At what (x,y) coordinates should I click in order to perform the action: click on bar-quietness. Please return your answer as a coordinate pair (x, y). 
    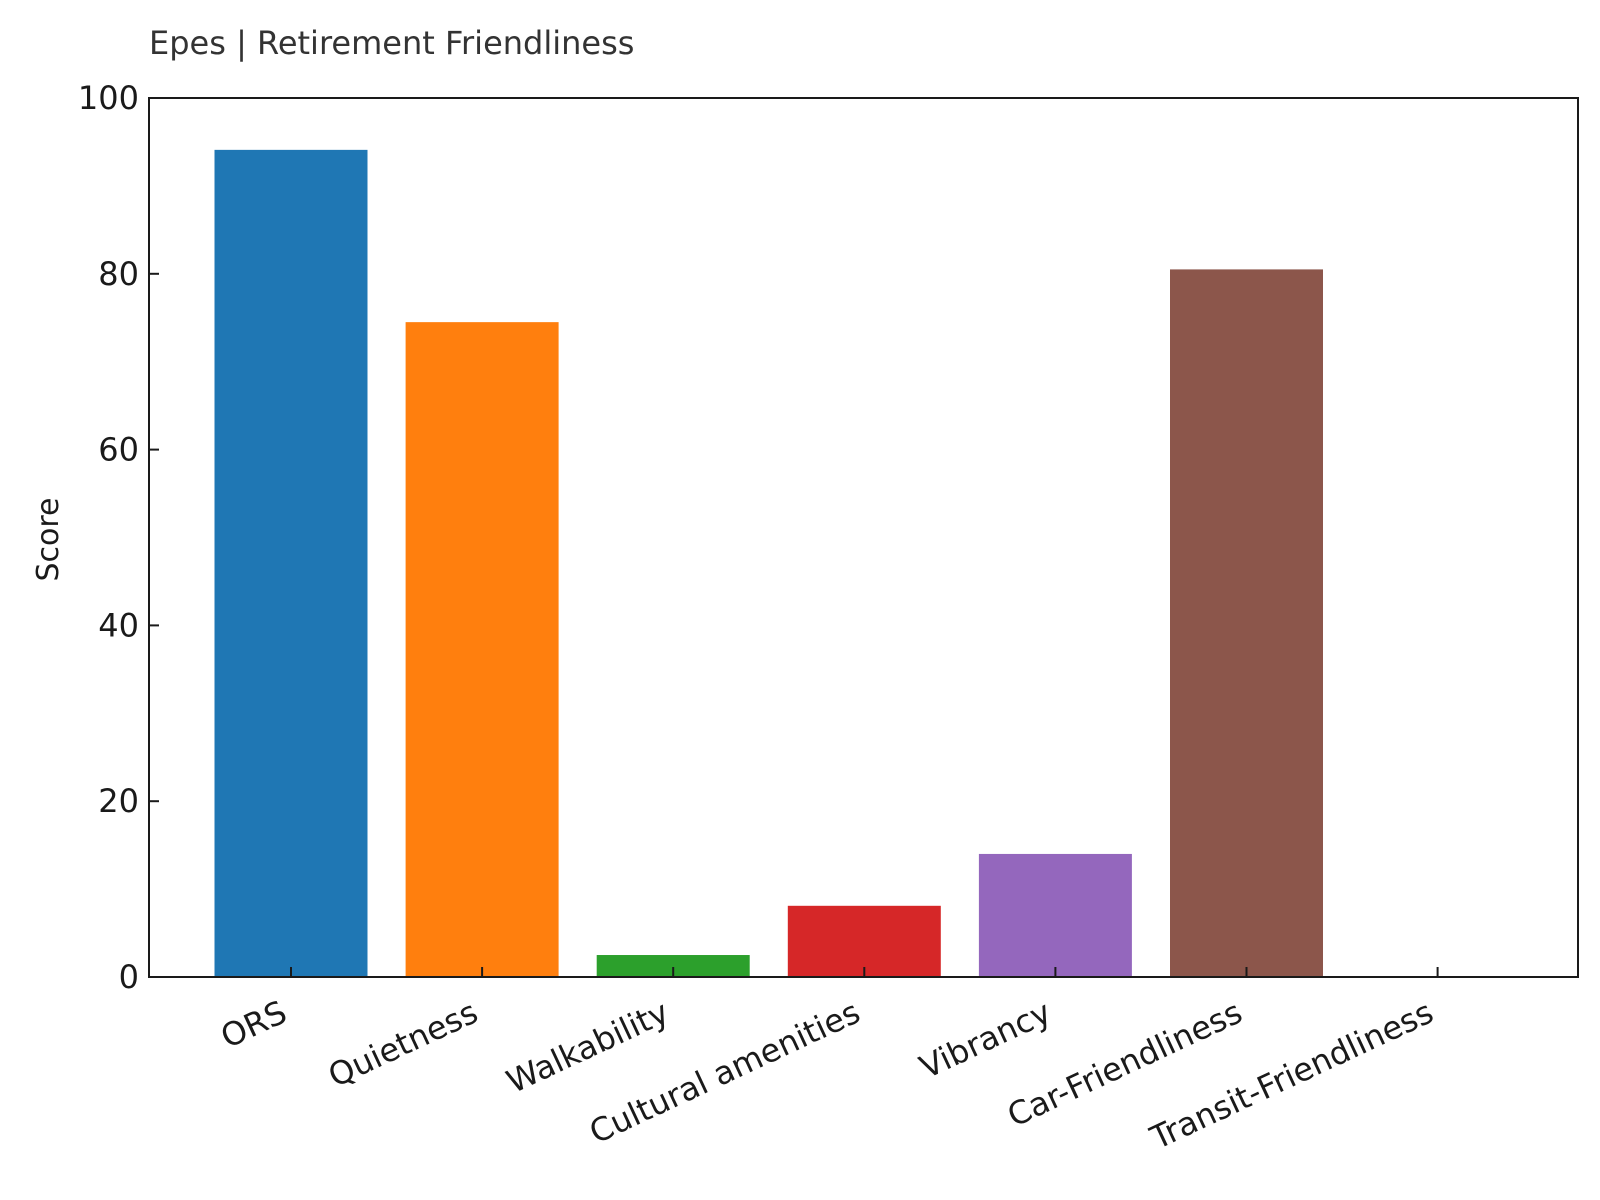
    Looking at the image, I should click on (482, 649).